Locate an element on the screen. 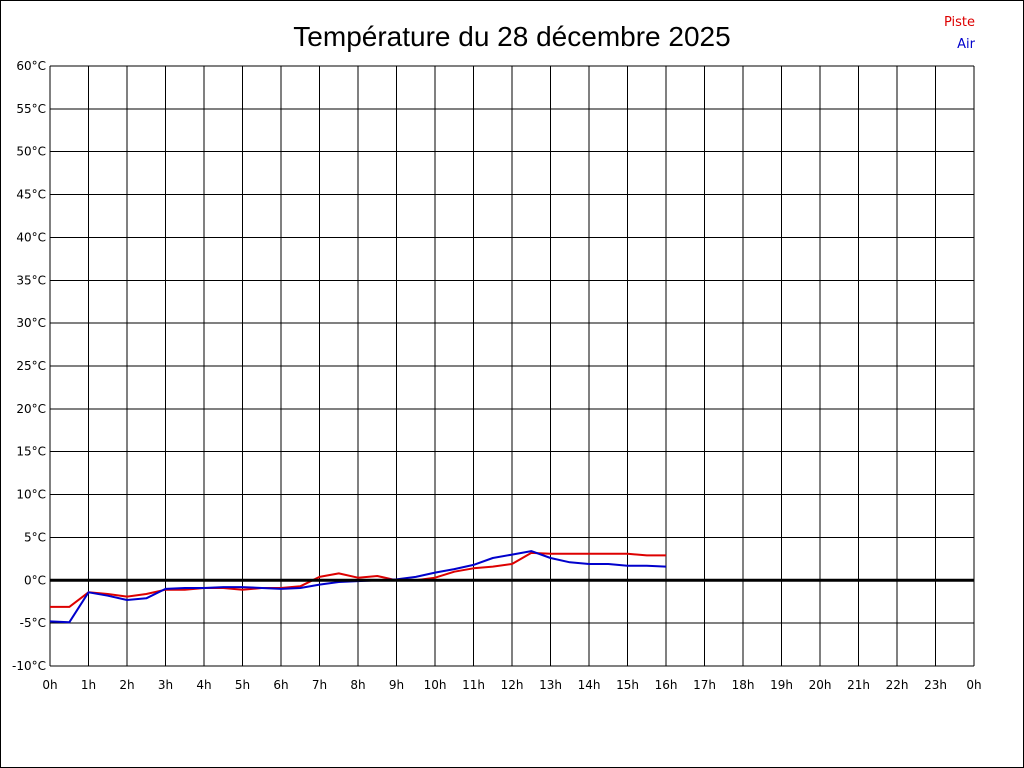 The width and height of the screenshot is (1024, 768). y-tick-label: 10°C is located at coordinates (31, 495).